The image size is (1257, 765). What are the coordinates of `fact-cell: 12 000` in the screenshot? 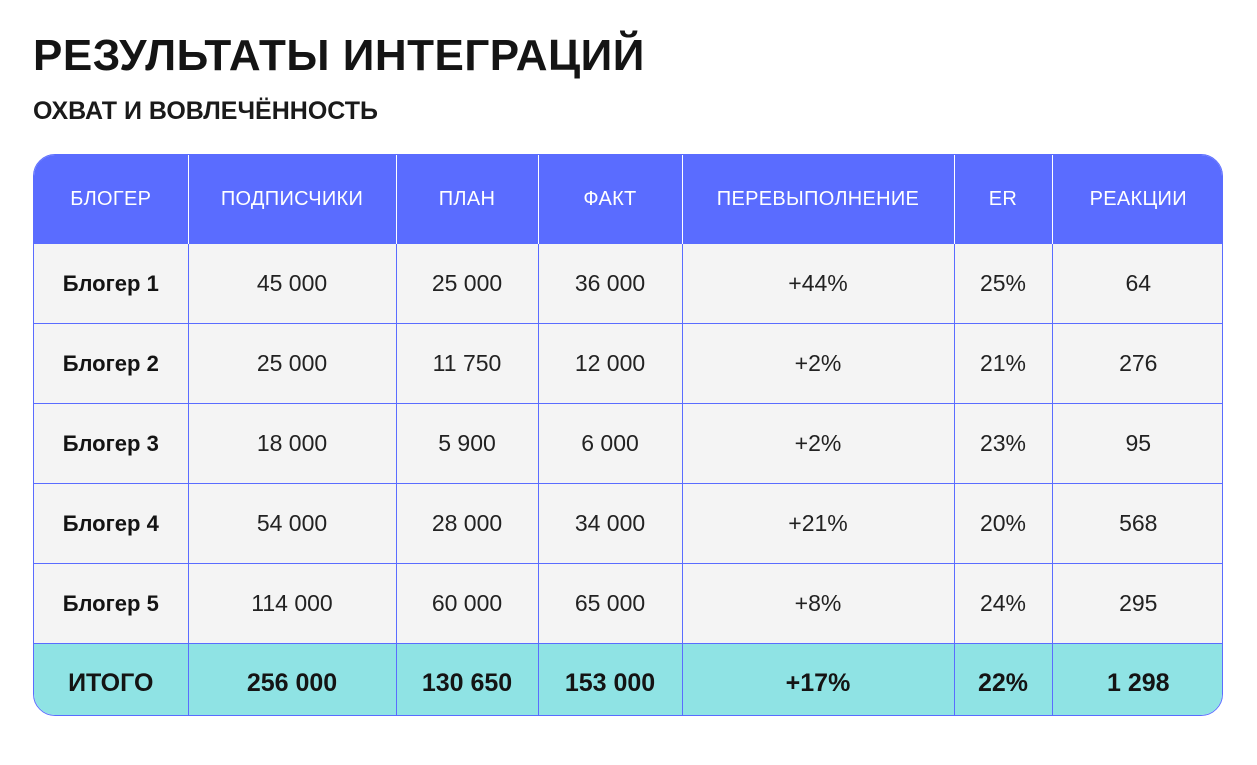 It's located at (610, 363).